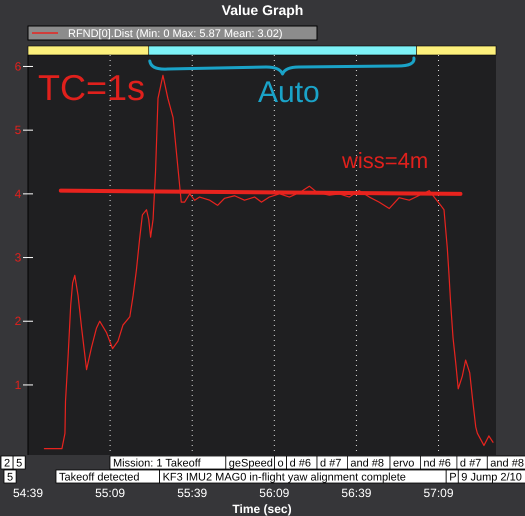  Describe the element at coordinates (274, 493) in the screenshot. I see `x-tick-label: 56:09` at that location.